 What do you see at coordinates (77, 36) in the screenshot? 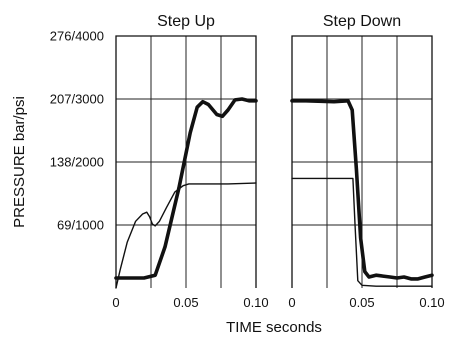
I see `y-tick-label: 276/4000` at bounding box center [77, 36].